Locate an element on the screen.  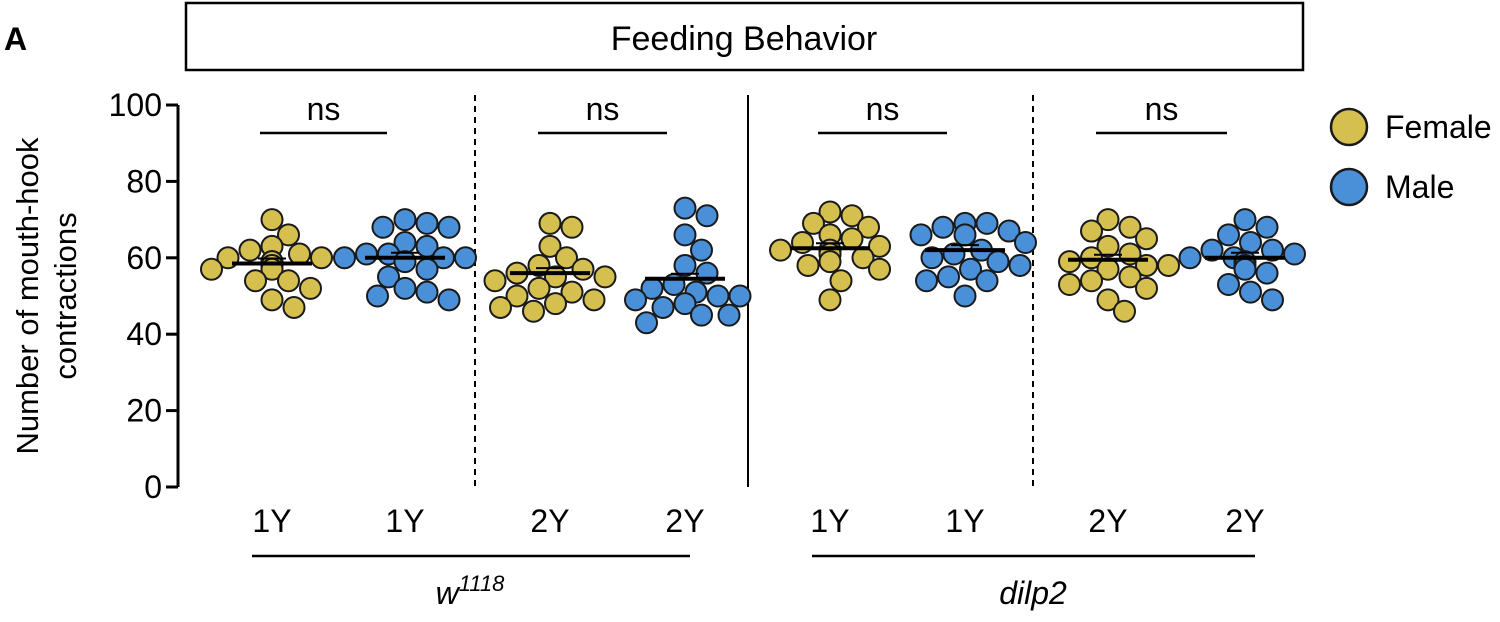
genotype-label: dilp2 is located at coordinates (1033, 593).